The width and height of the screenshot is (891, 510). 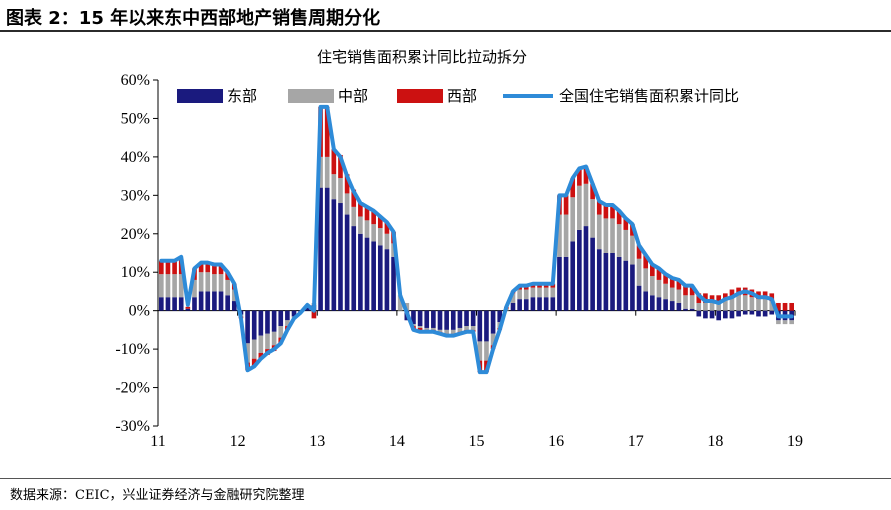 I want to click on legend-swatch, so click(x=200, y=96).